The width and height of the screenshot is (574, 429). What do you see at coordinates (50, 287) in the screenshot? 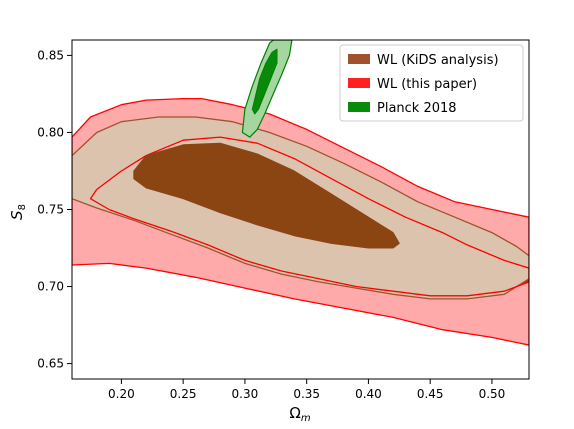
I see `y-tick-label: 0.70` at bounding box center [50, 287].